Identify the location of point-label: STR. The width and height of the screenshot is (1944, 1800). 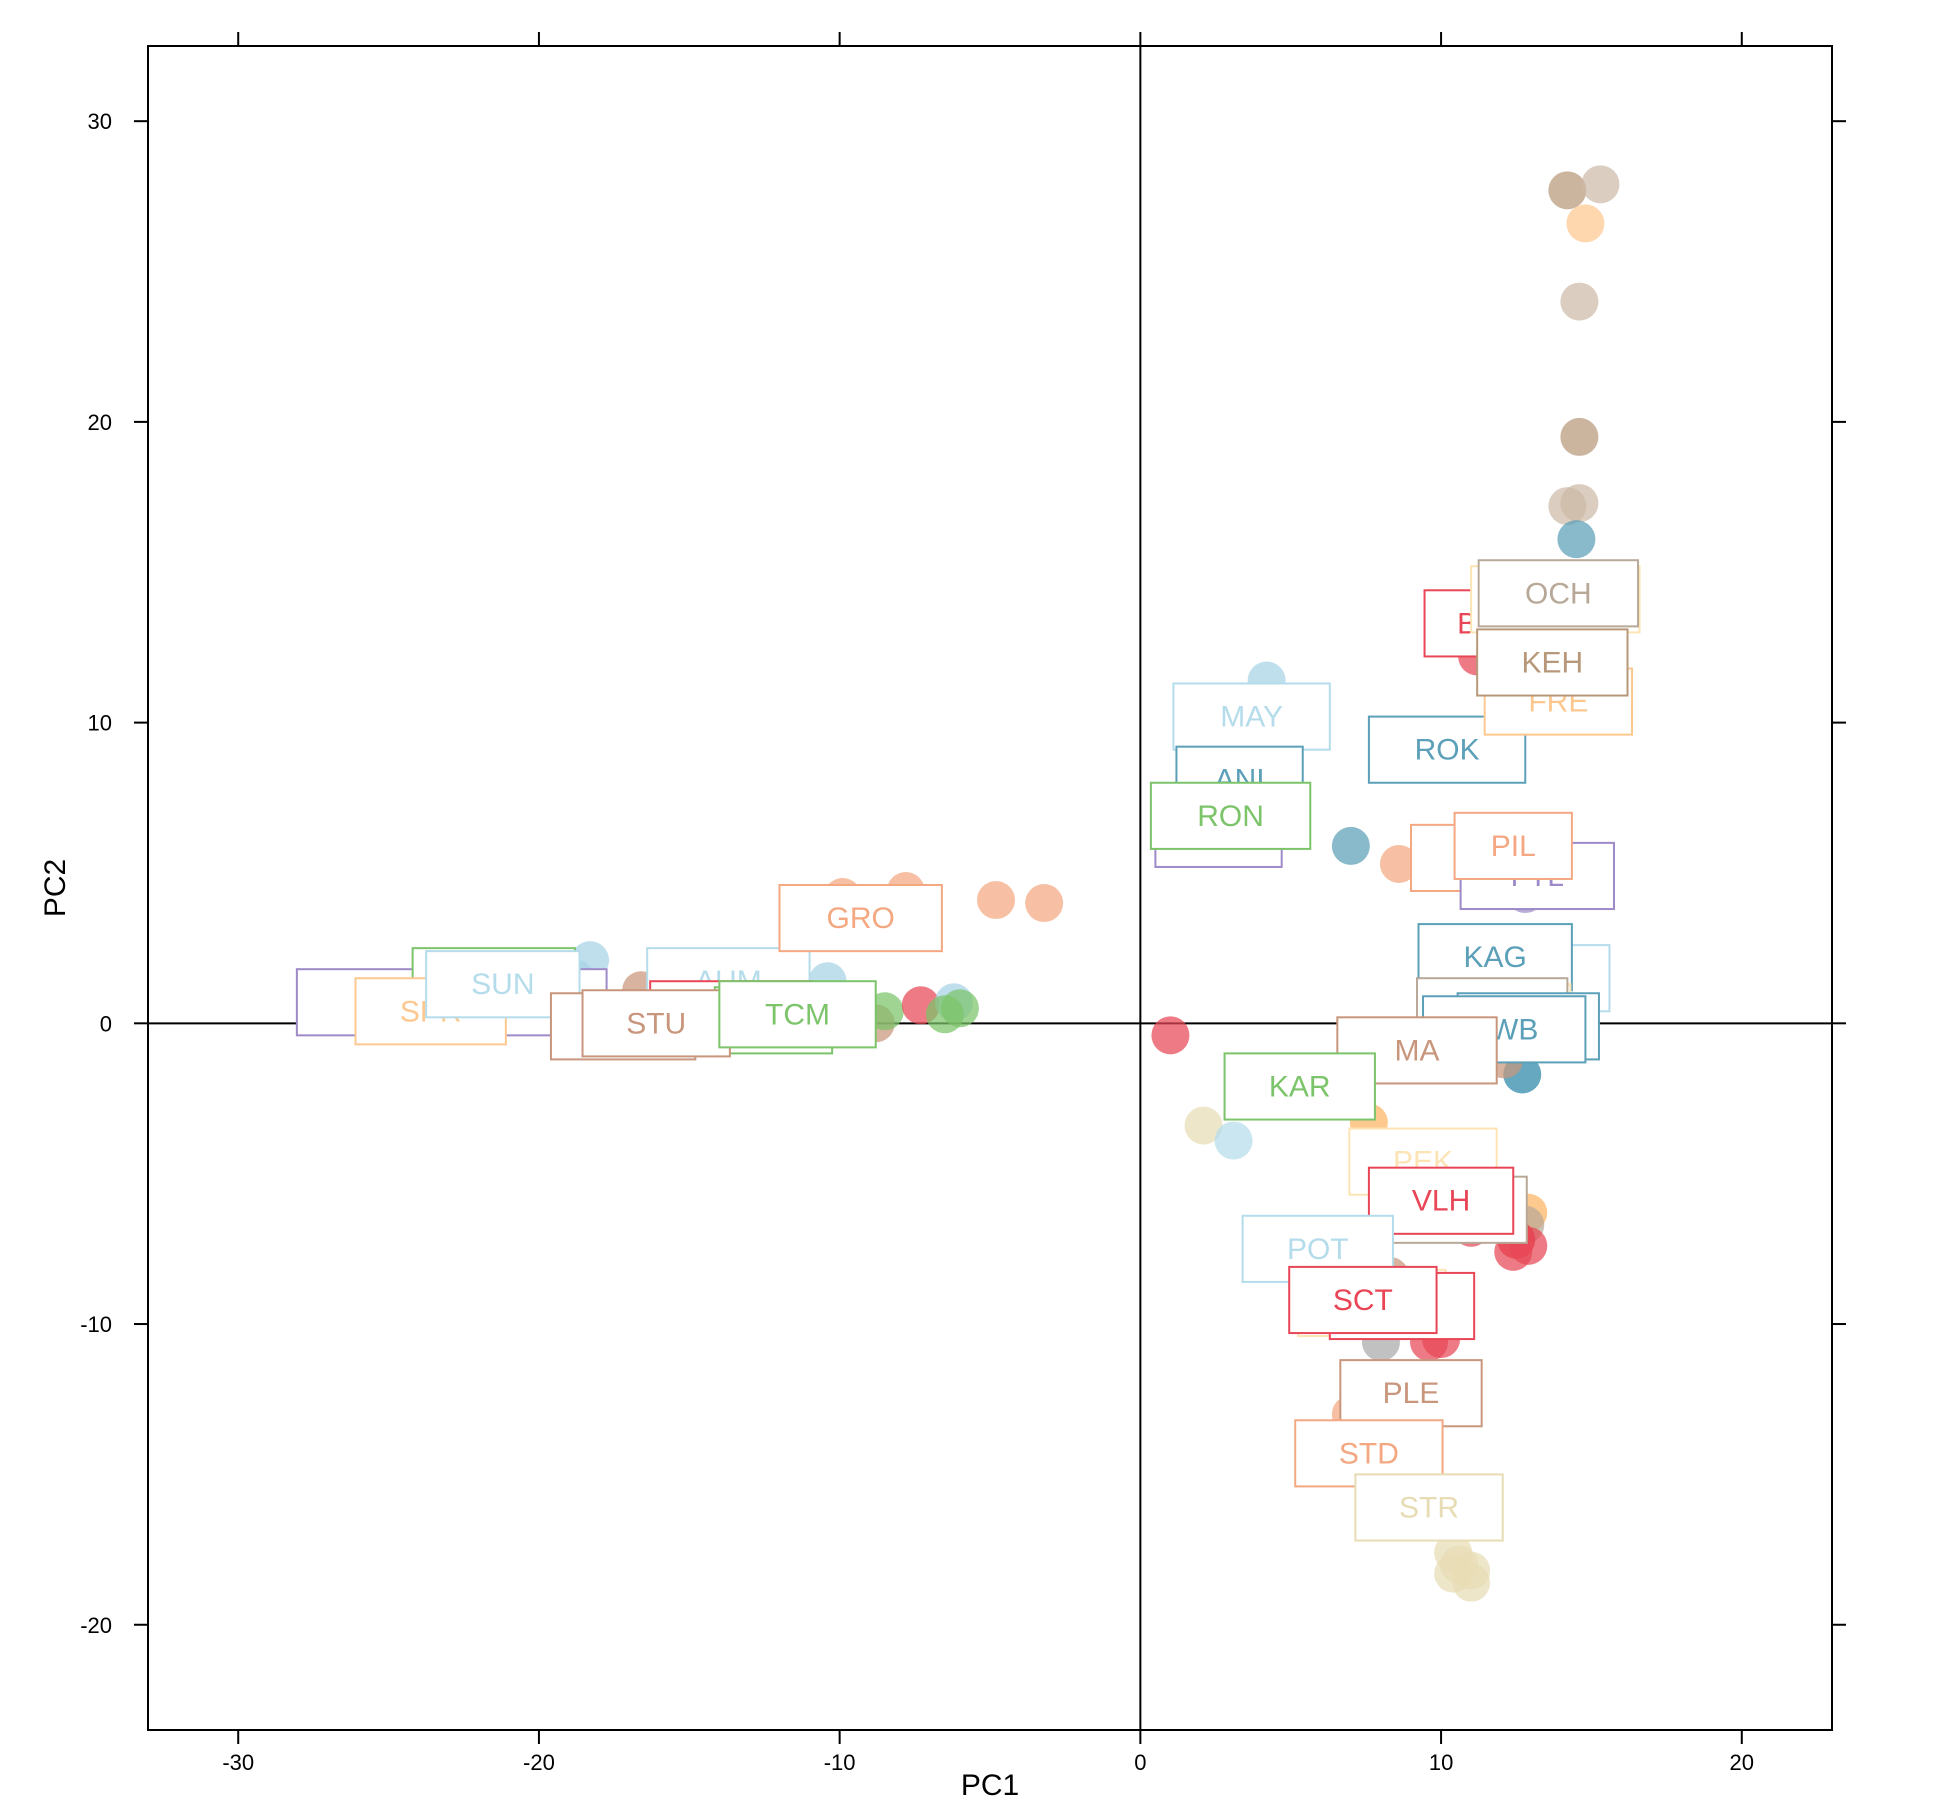
(1429, 1507).